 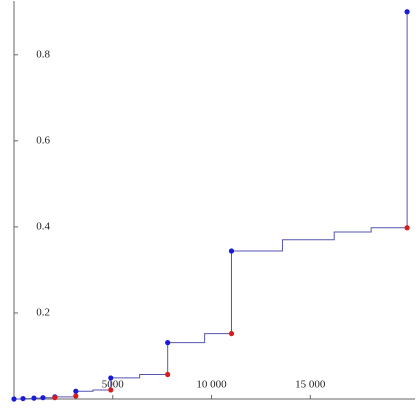 I want to click on y-tick-label: 0.4, so click(x=43, y=226).